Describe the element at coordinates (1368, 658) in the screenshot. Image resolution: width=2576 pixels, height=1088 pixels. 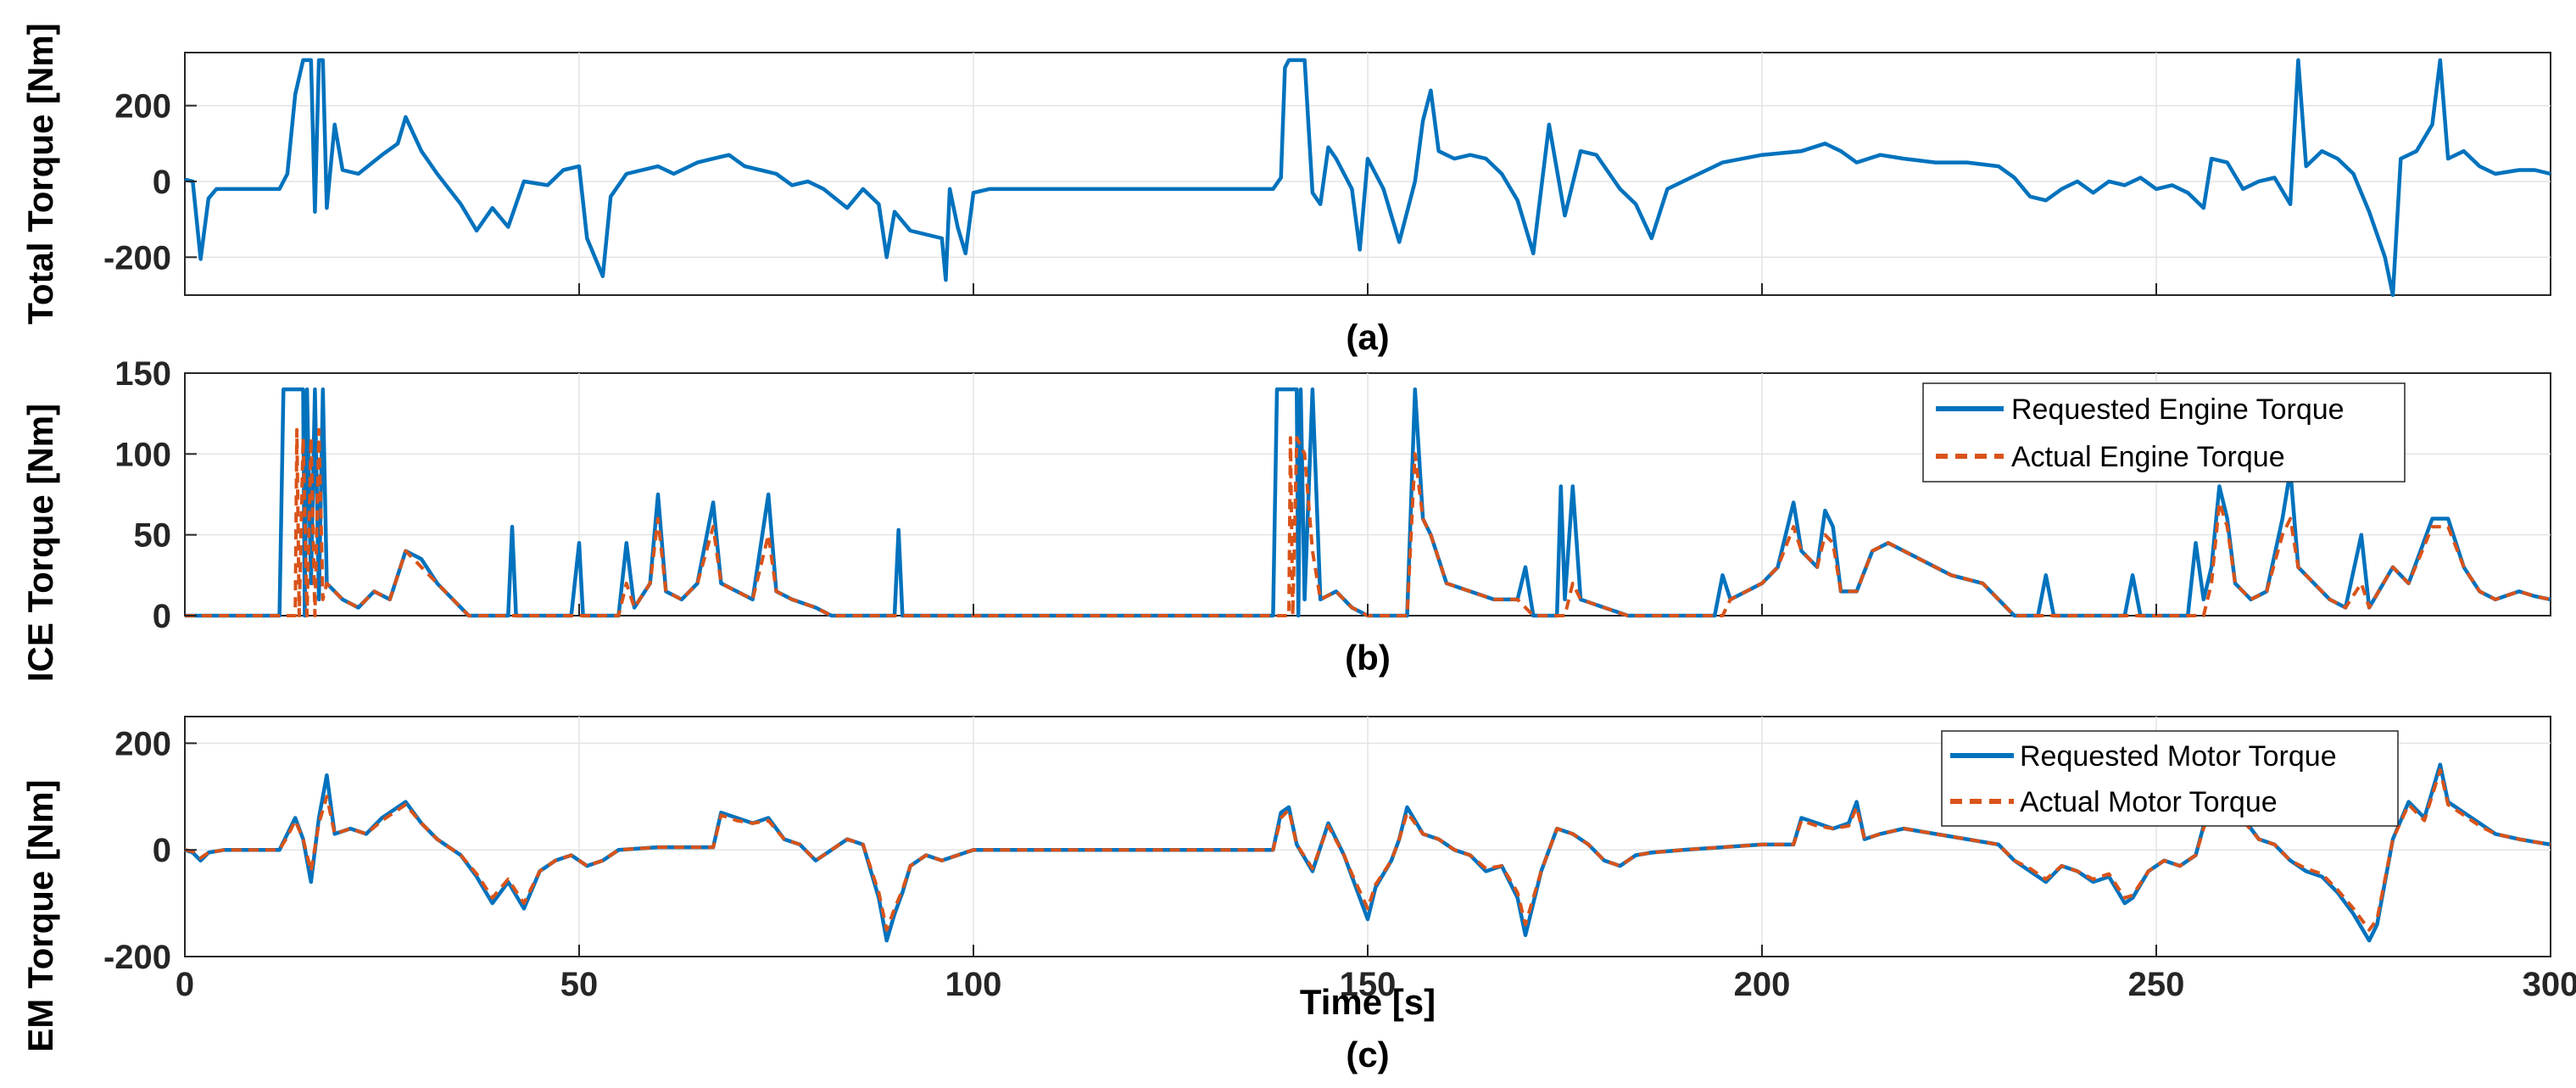
I see `panel-b-caption: (b)` at that location.